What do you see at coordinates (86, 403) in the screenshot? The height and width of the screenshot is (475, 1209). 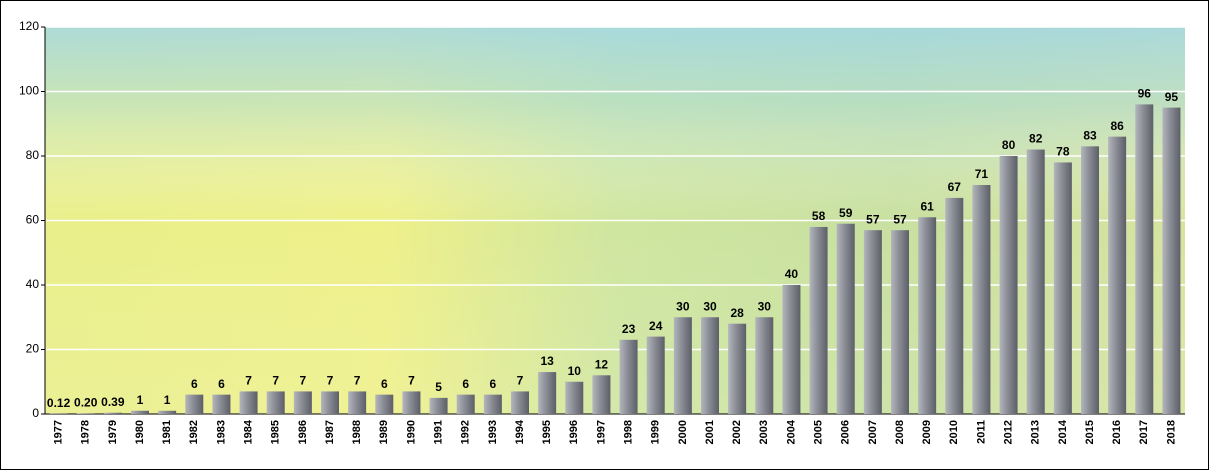 I see `value-label: 0.20` at bounding box center [86, 403].